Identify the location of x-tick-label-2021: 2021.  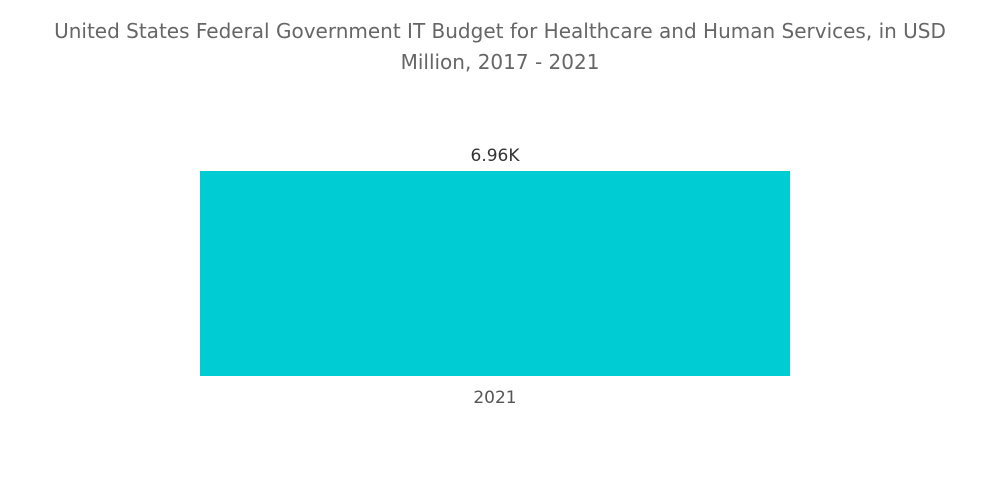
(494, 398).